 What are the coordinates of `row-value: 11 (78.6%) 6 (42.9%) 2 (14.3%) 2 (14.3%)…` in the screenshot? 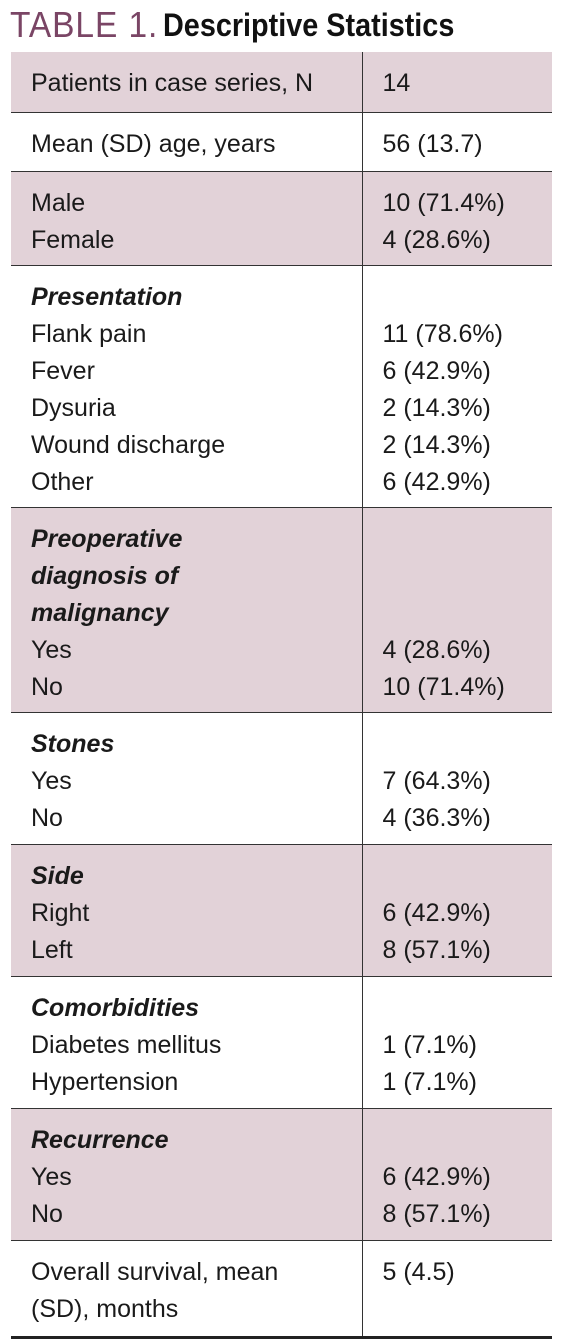 It's located at (457, 385).